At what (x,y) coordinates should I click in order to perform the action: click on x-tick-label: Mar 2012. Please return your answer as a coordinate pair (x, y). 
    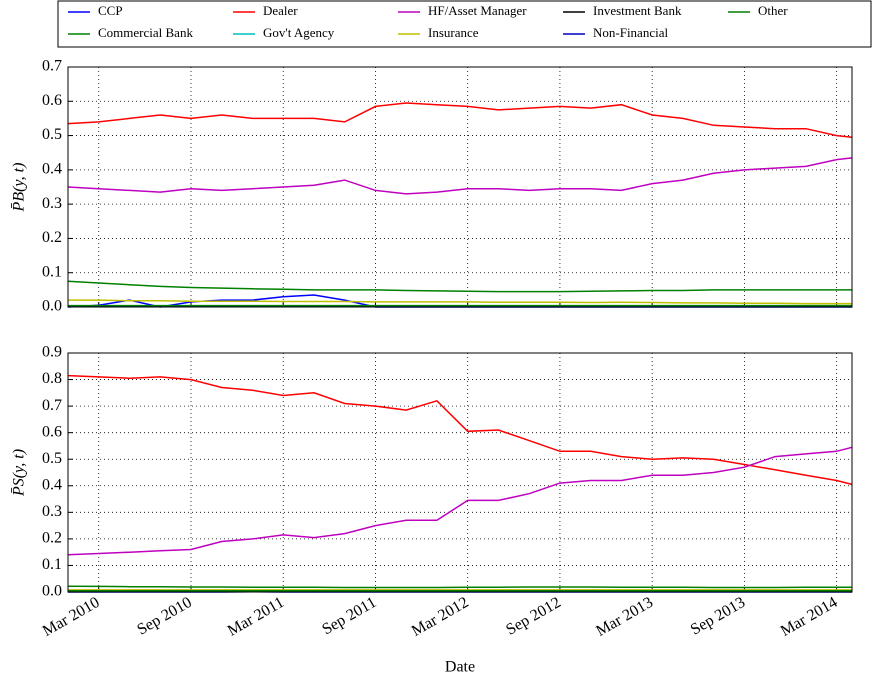
    Looking at the image, I should click on (440, 617).